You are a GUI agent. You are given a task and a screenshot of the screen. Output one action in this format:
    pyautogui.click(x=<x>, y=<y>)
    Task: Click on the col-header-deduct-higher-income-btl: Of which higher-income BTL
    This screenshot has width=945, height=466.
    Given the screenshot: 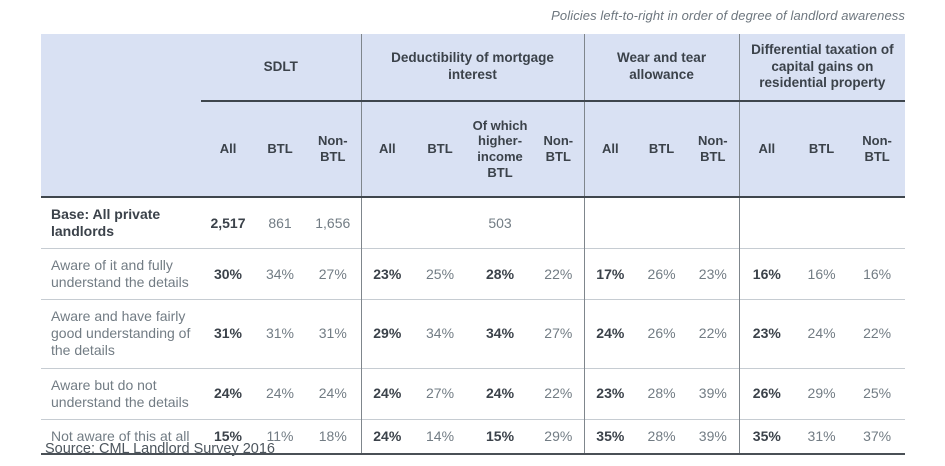 What is the action you would take?
    pyautogui.click(x=500, y=149)
    